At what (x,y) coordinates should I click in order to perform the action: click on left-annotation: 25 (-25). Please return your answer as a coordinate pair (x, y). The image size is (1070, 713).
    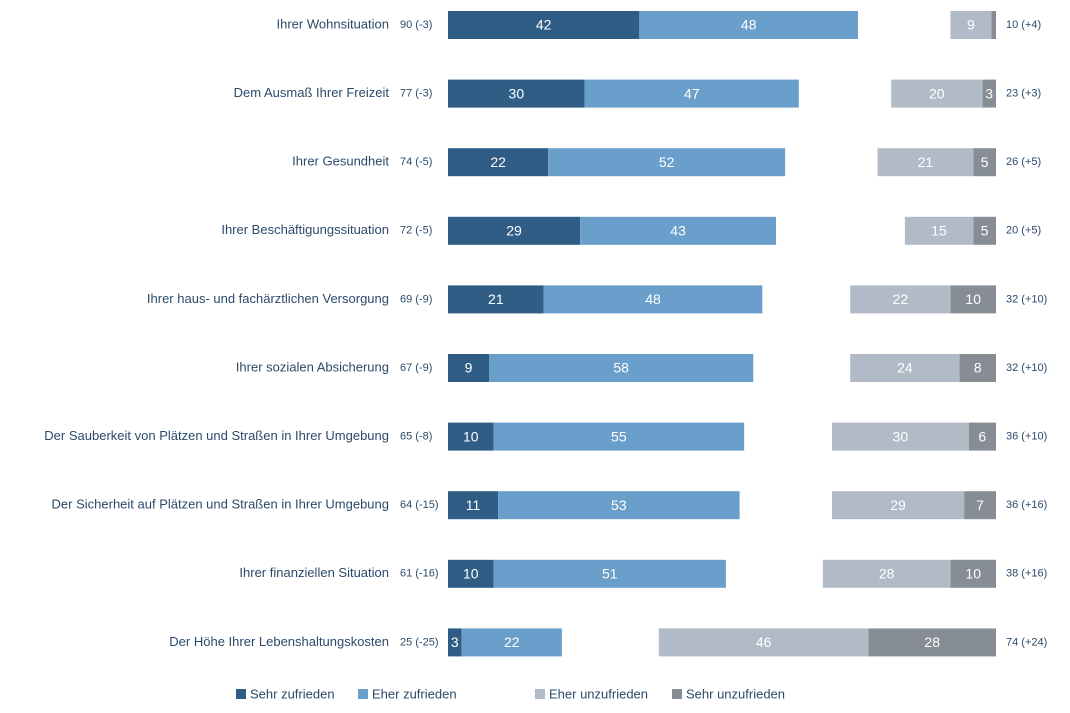
    Looking at the image, I should click on (419, 642).